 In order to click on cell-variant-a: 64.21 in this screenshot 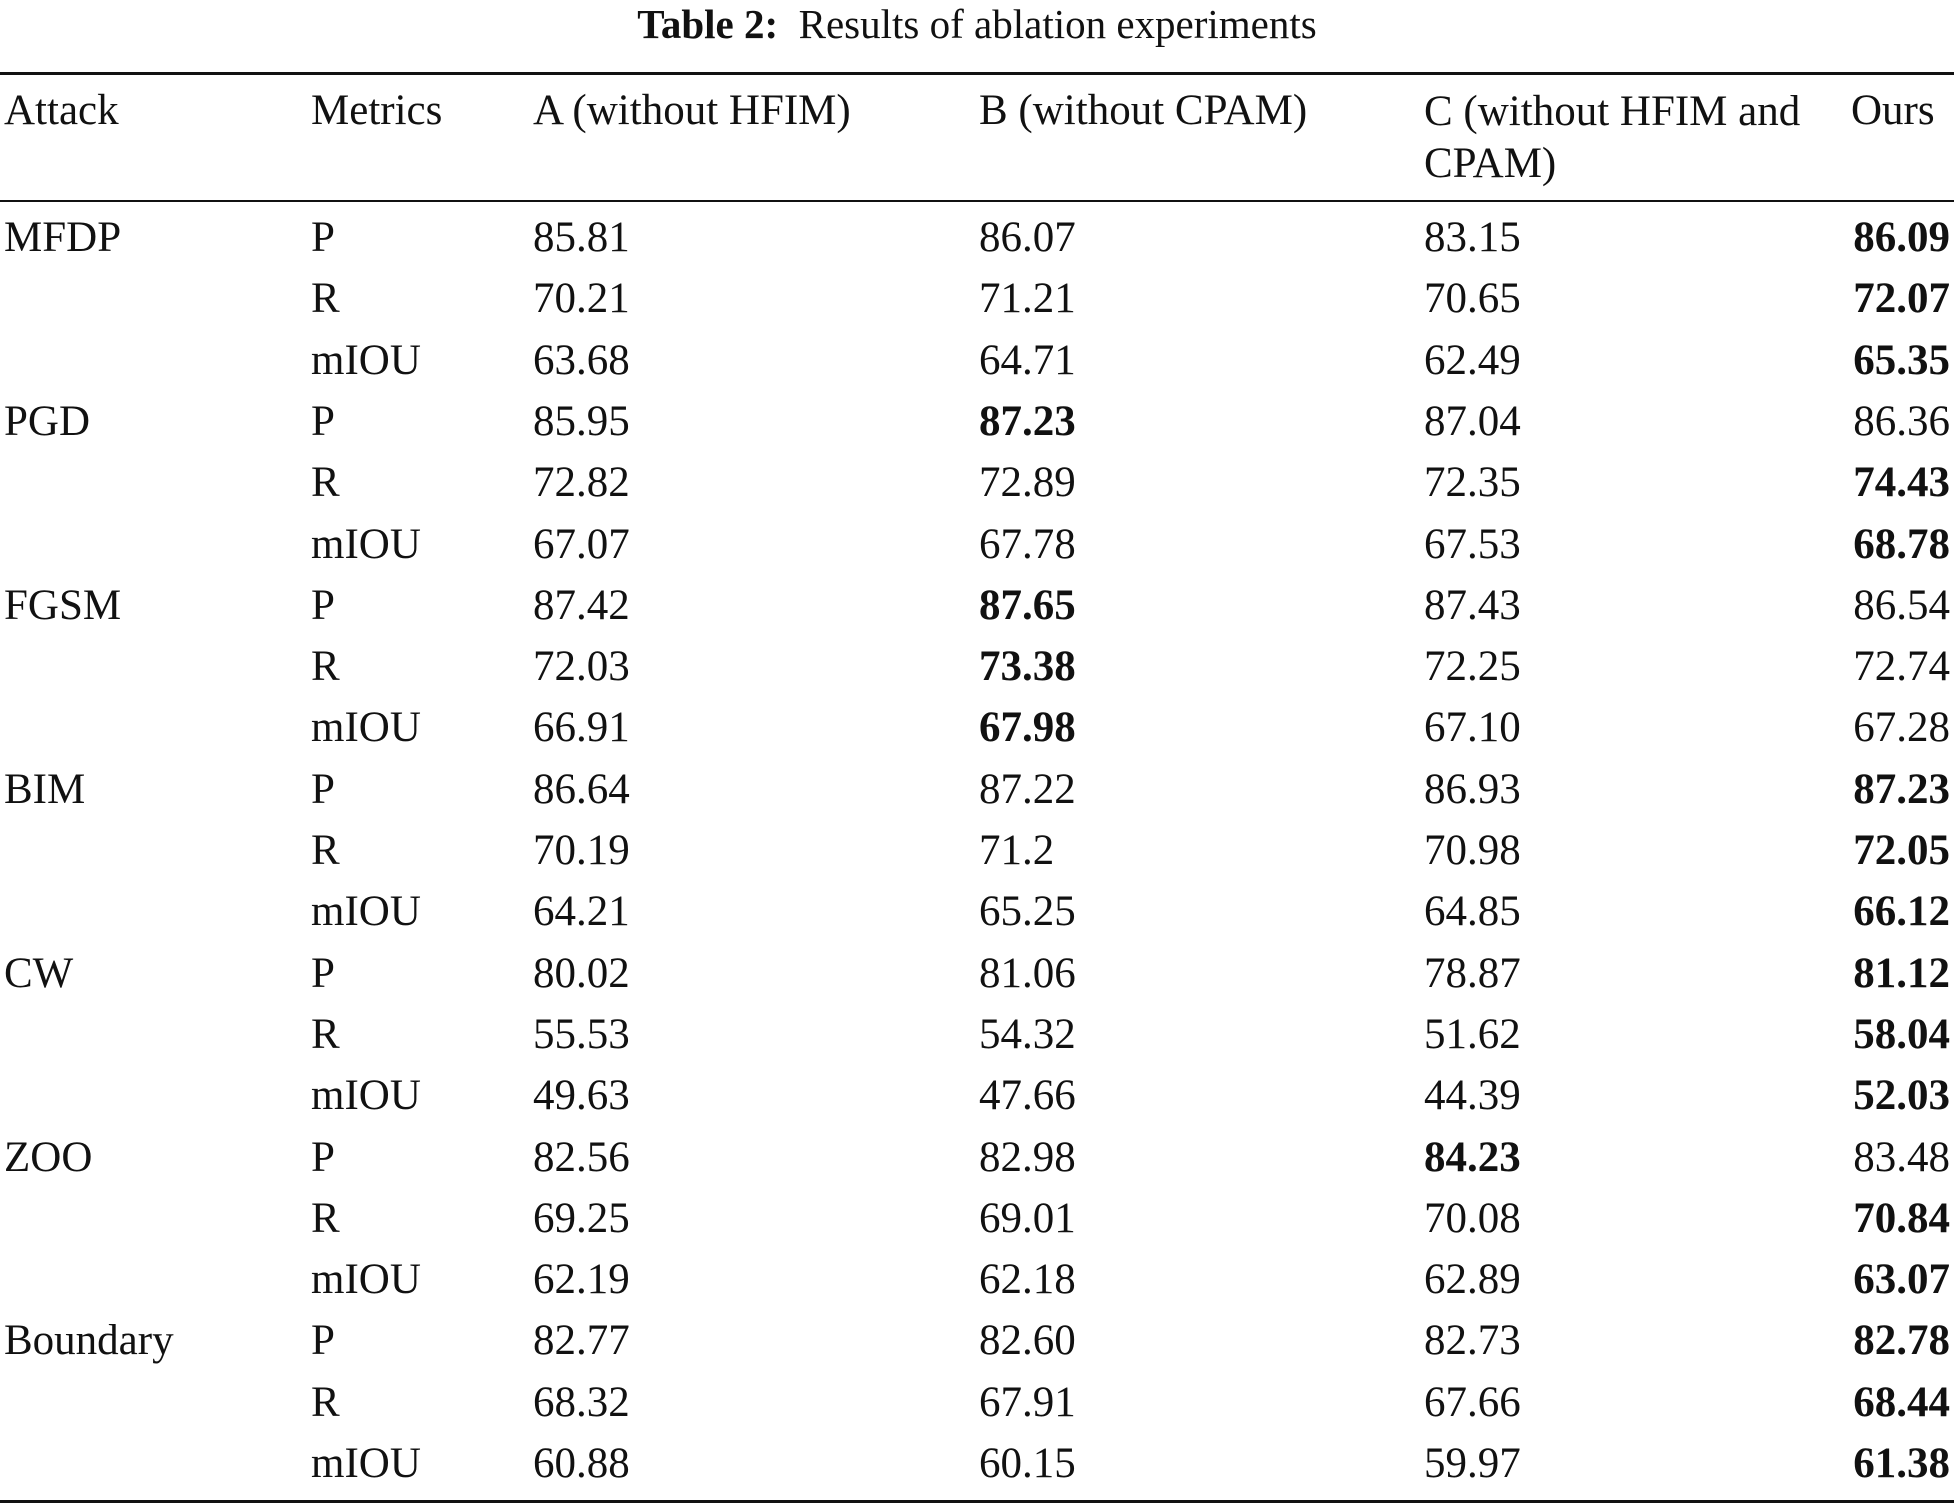, I will do `click(581, 911)`.